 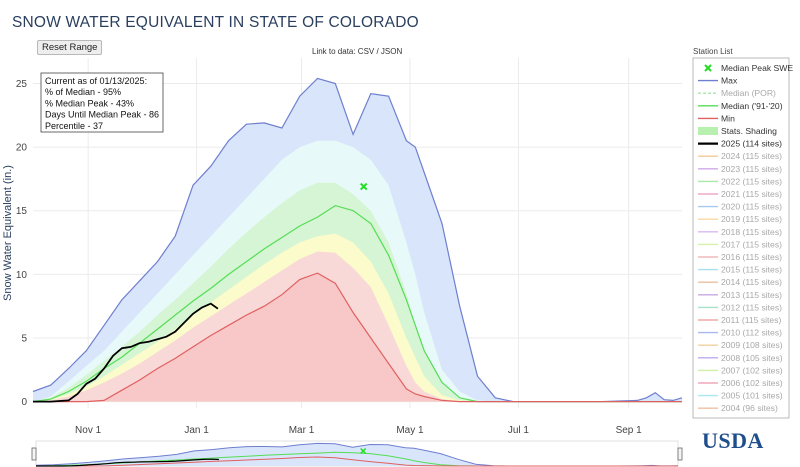 I want to click on legend-item-2021-115-sites: 2021 (115 sites), so click(x=740, y=194).